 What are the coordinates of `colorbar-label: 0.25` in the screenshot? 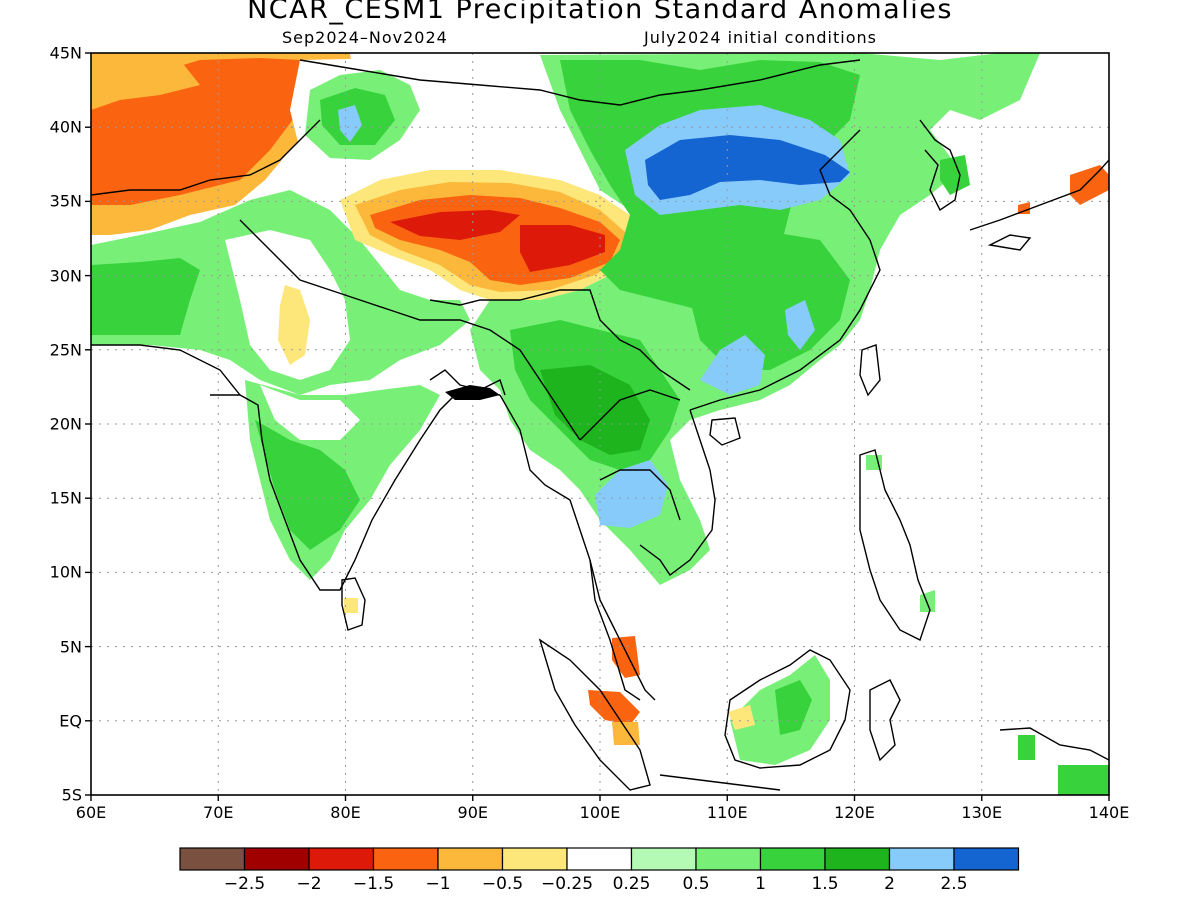 It's located at (631, 884).